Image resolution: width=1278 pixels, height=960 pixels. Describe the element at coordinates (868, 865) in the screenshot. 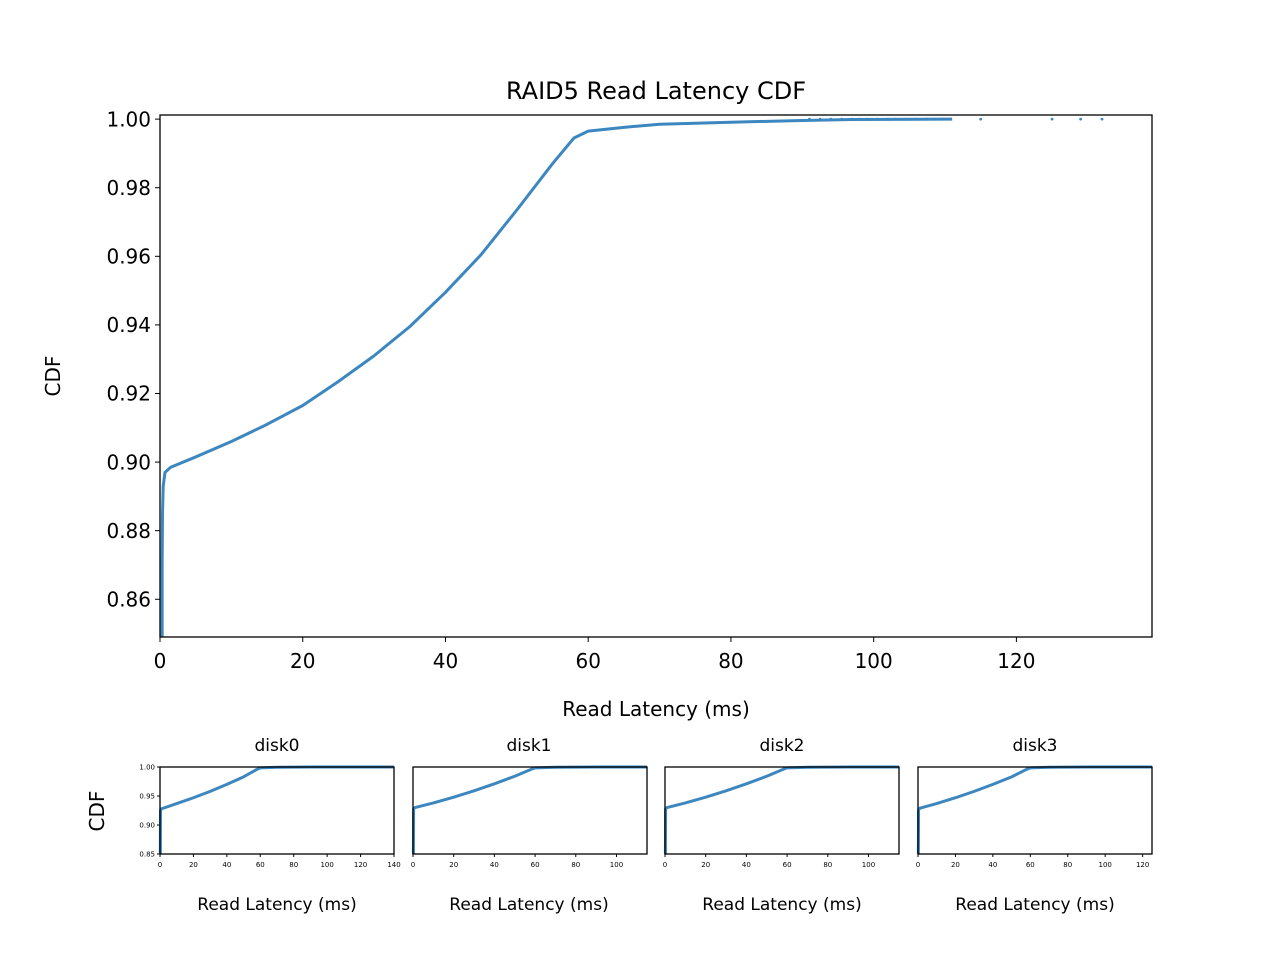

I see `disk2-xtick-label-100: 100` at that location.